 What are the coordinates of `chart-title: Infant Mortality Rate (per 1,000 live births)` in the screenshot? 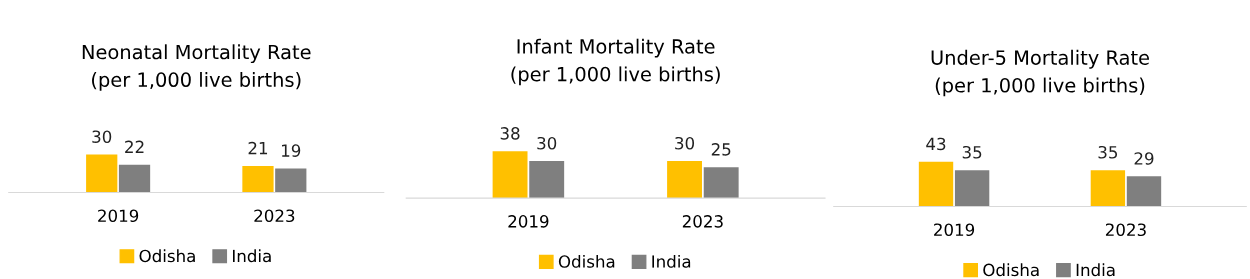 It's located at (615, 62).